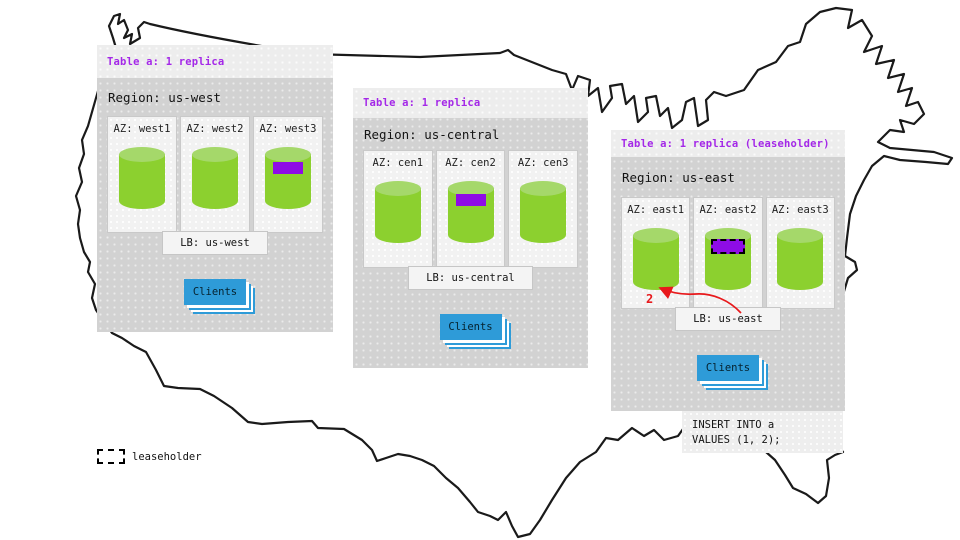 The height and width of the screenshot is (540, 960). Describe the element at coordinates (164, 97) in the screenshot. I see `region-title: Region: us-west` at that location.